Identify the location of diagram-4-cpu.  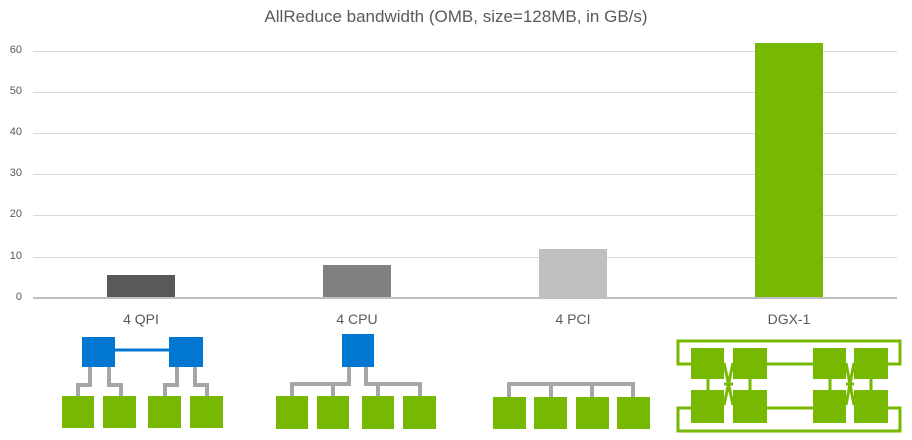
(356, 381).